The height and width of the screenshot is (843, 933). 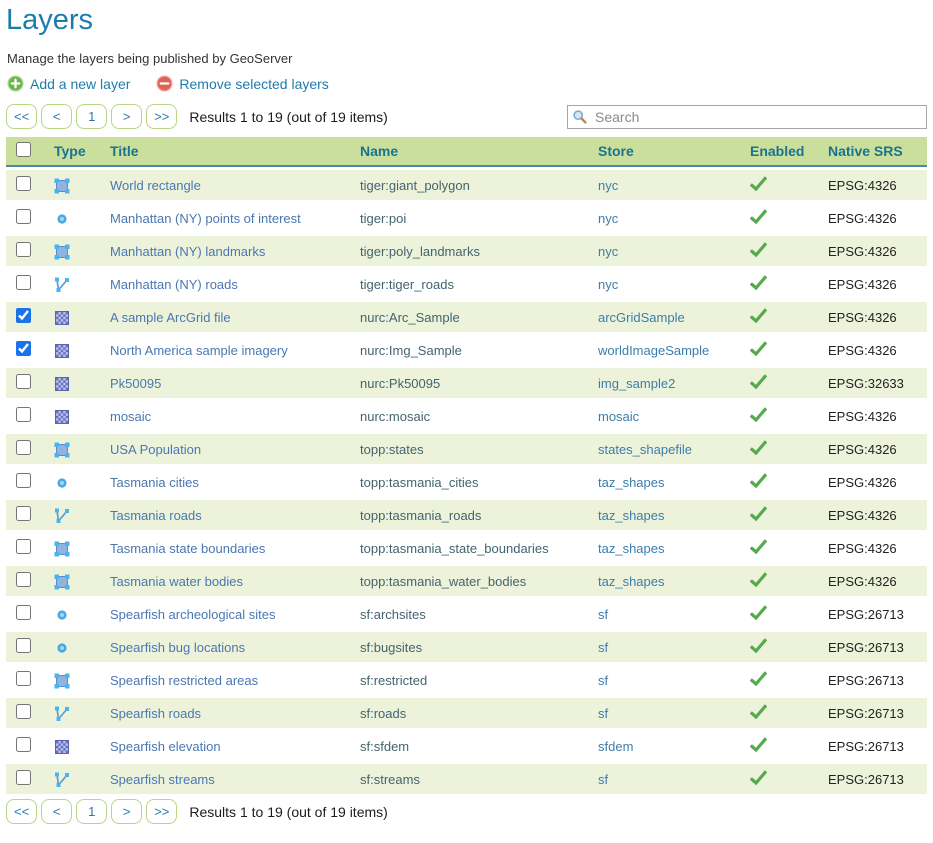 What do you see at coordinates (619, 416) in the screenshot?
I see `store-link: mosaic` at bounding box center [619, 416].